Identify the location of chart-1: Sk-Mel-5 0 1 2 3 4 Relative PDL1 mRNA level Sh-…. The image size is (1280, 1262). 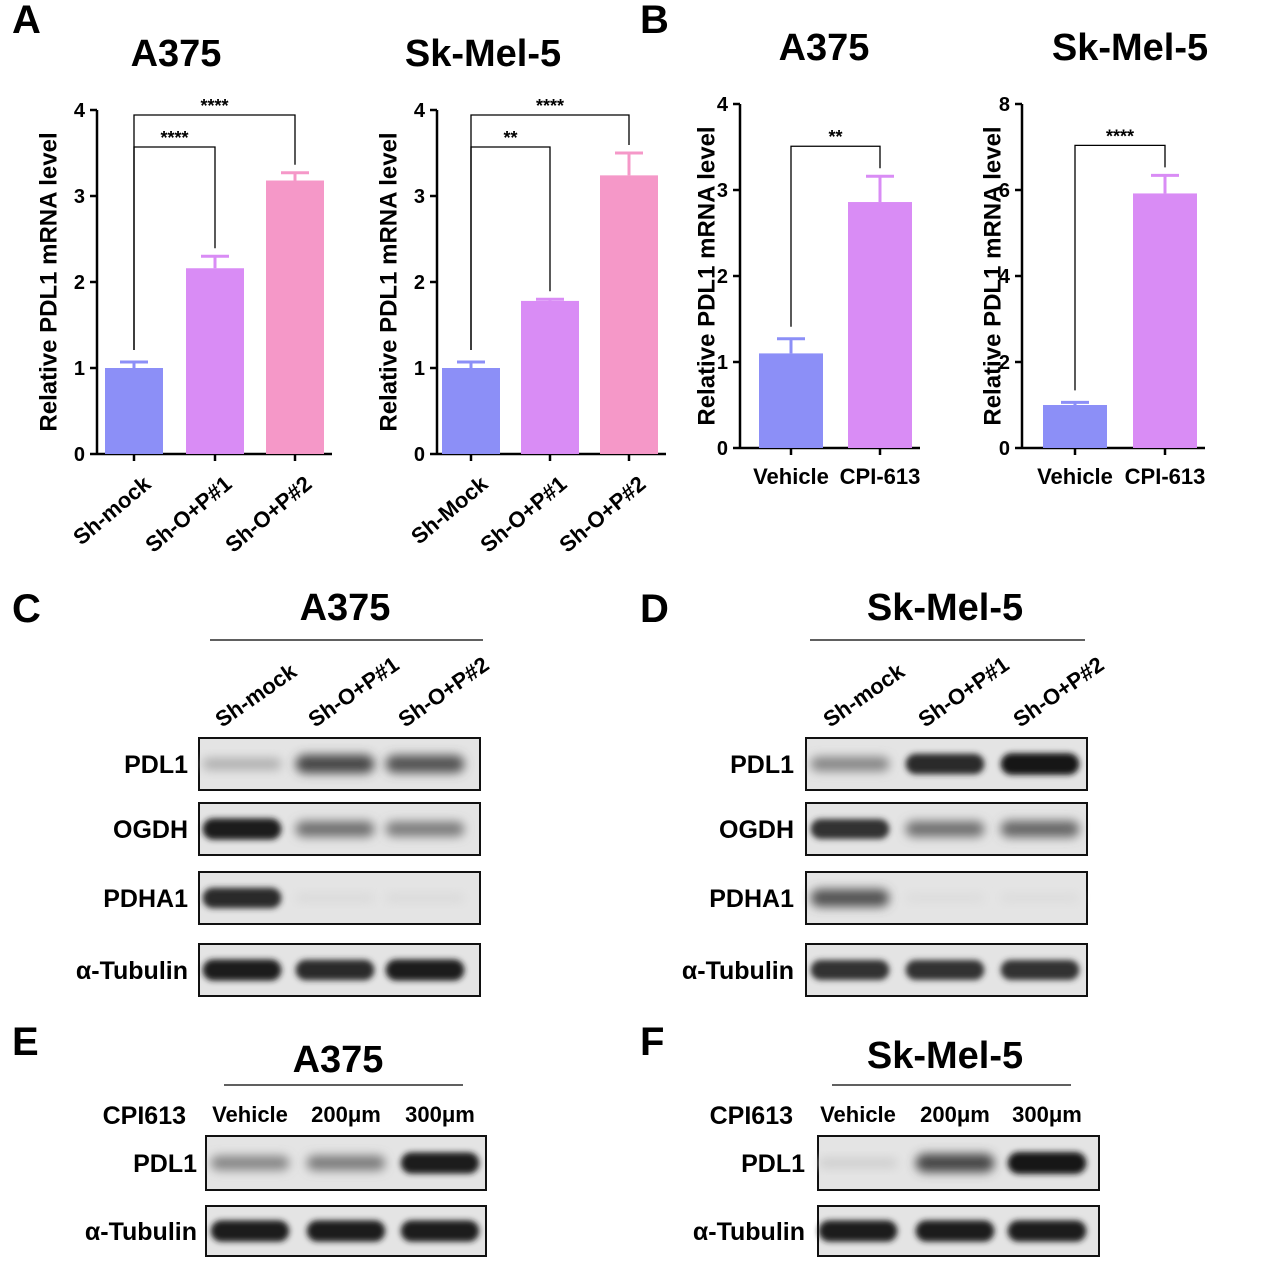
(520, 295).